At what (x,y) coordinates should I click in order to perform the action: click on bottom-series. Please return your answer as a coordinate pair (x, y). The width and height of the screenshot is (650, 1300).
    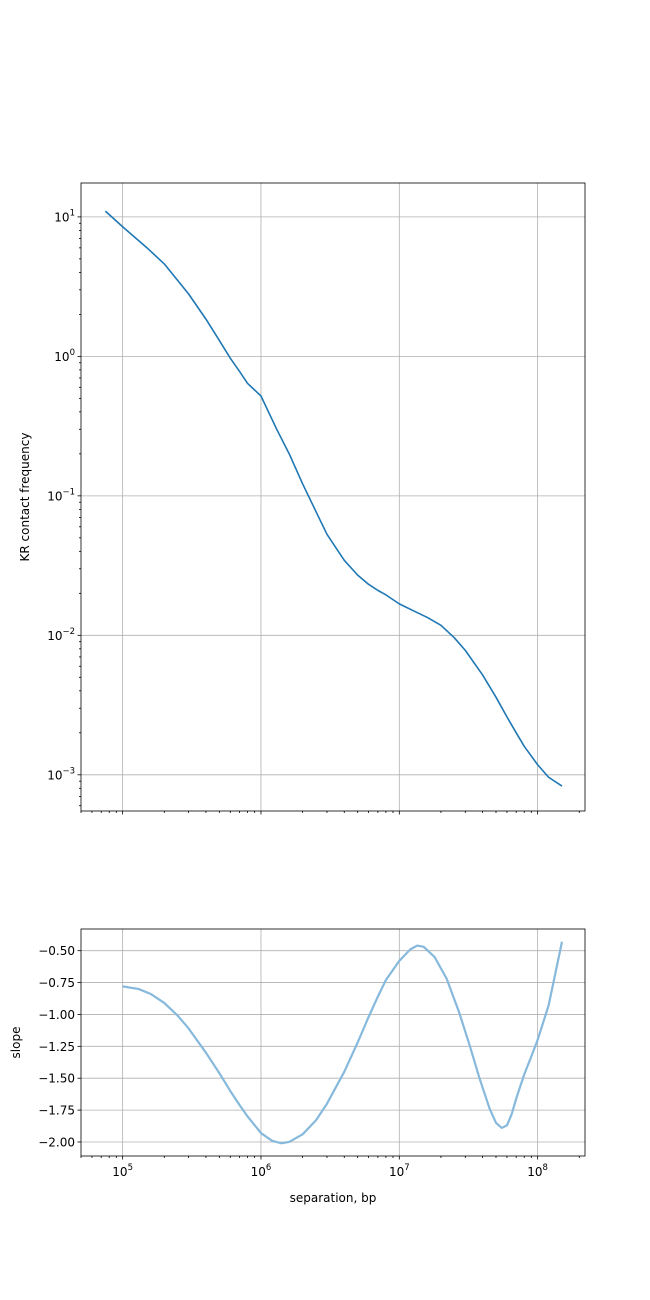
    Looking at the image, I should click on (343, 1043).